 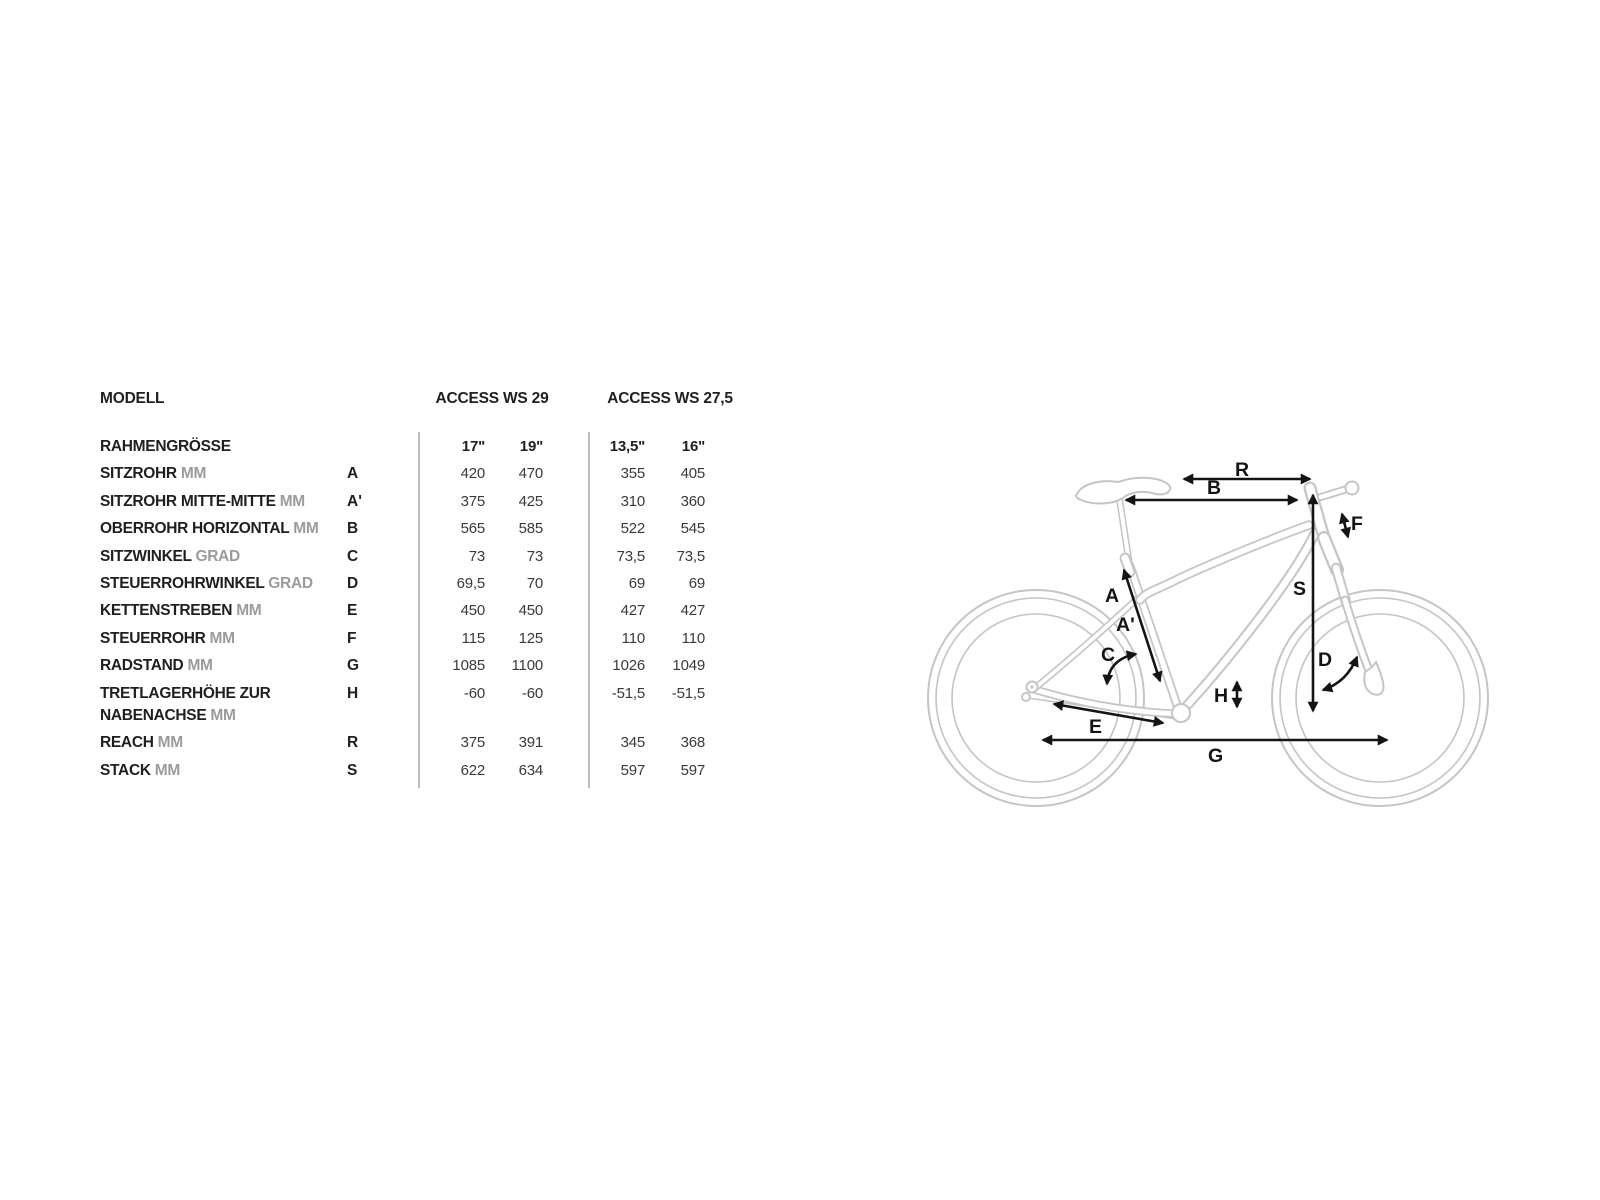 What do you see at coordinates (1181, 713) in the screenshot?
I see `bottom-bracket` at bounding box center [1181, 713].